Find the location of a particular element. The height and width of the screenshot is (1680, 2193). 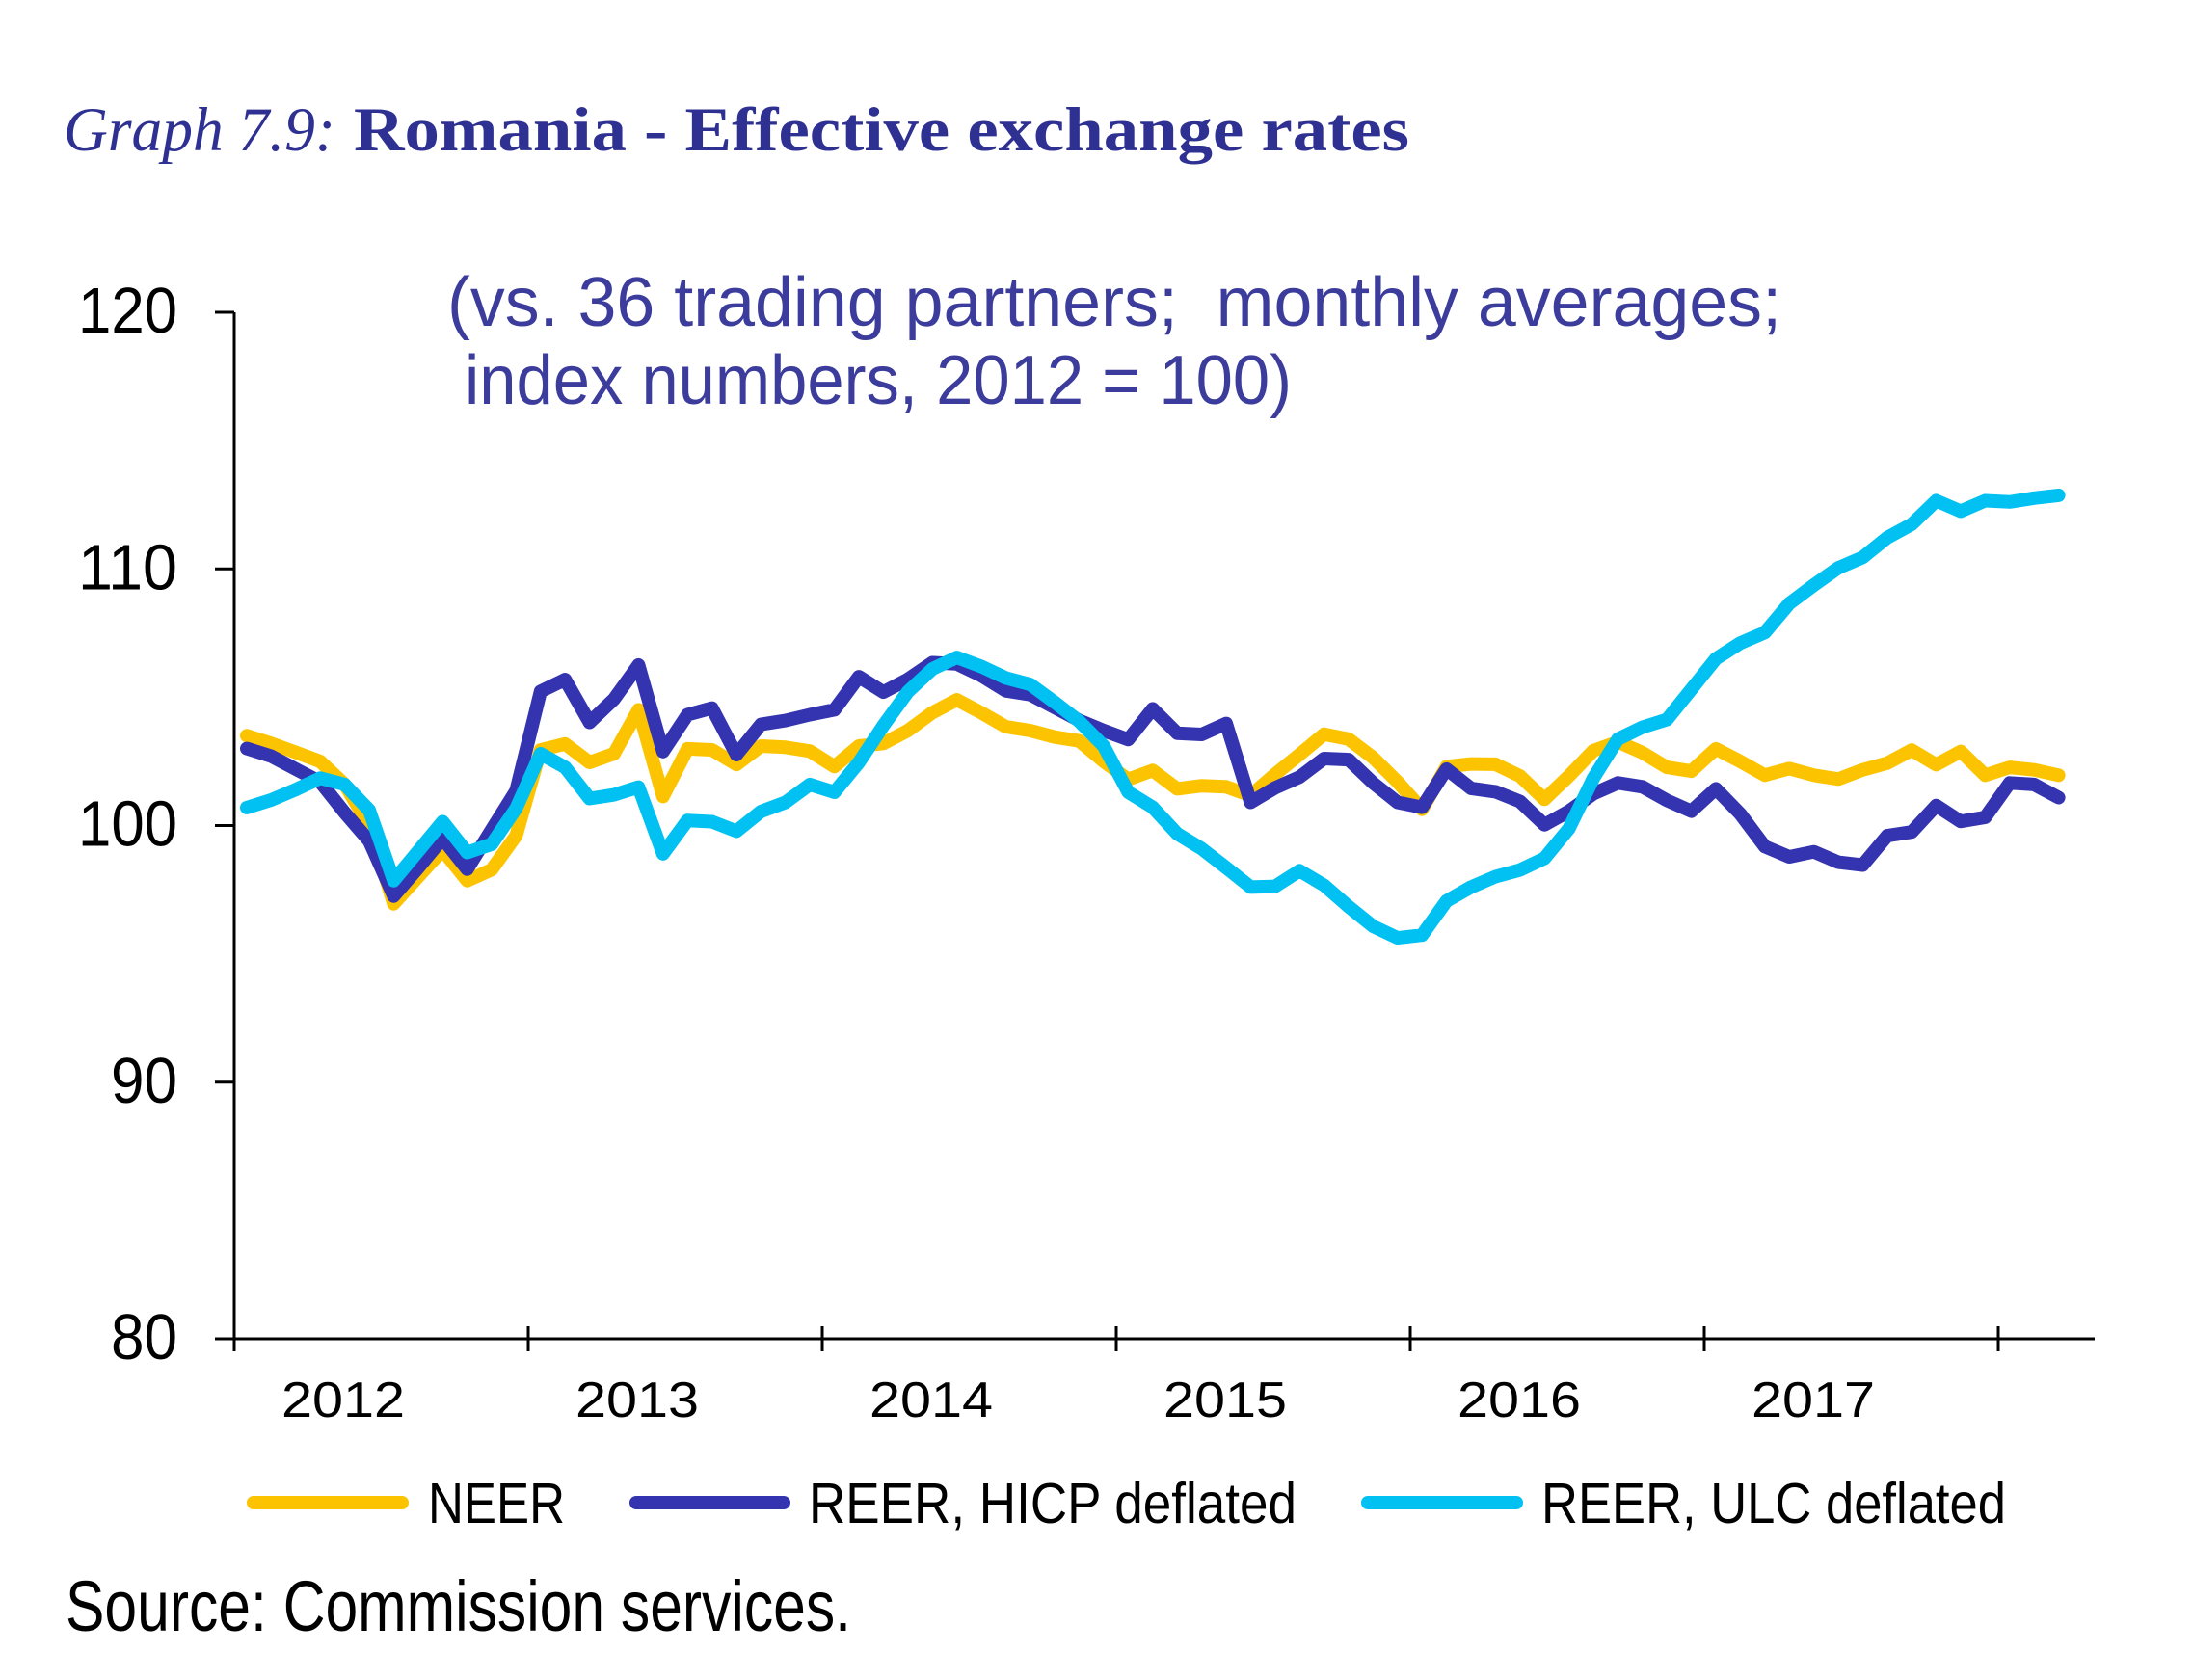

svg-text: 120 is located at coordinates (127, 311).